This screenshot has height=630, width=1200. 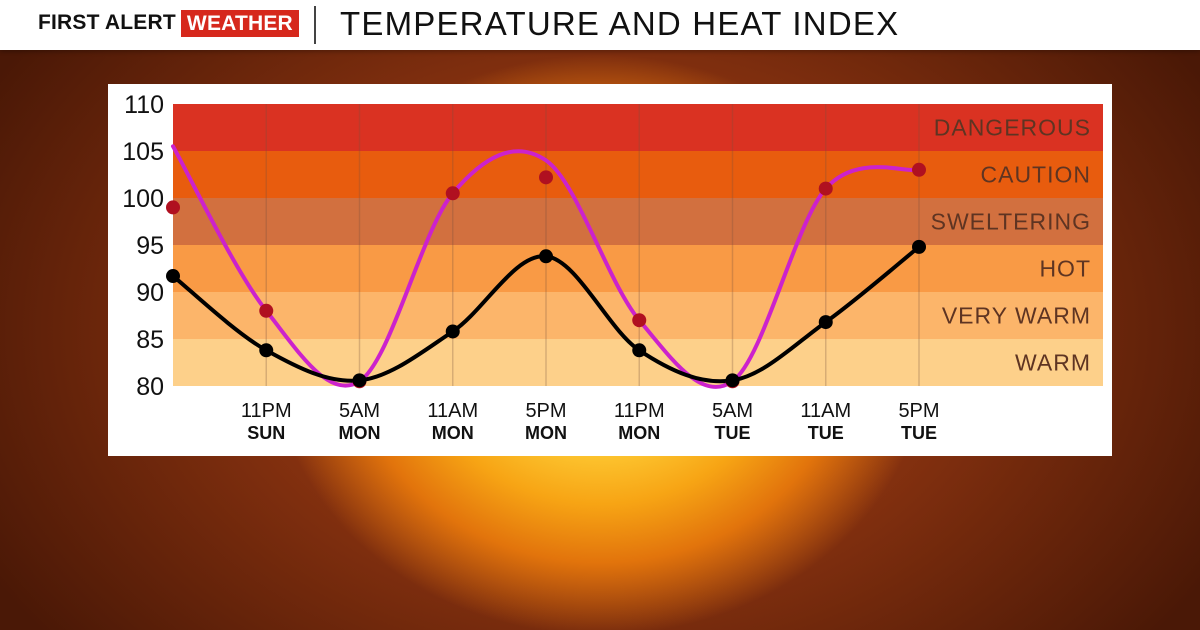 What do you see at coordinates (150, 340) in the screenshot?
I see `y-tick-label-1: 85` at bounding box center [150, 340].